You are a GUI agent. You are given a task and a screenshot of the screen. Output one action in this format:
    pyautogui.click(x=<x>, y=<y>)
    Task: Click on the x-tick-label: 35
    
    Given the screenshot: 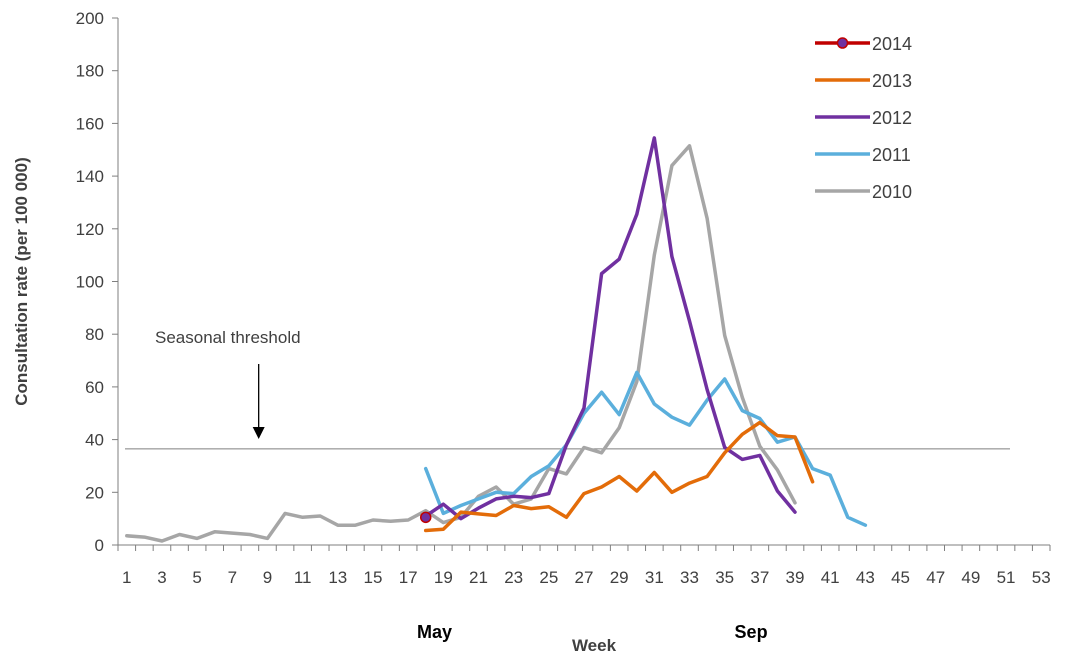 What is the action you would take?
    pyautogui.click(x=724, y=577)
    